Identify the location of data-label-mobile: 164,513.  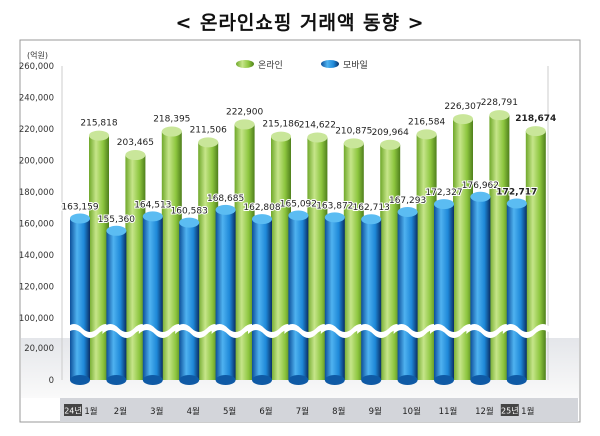
(152, 205).